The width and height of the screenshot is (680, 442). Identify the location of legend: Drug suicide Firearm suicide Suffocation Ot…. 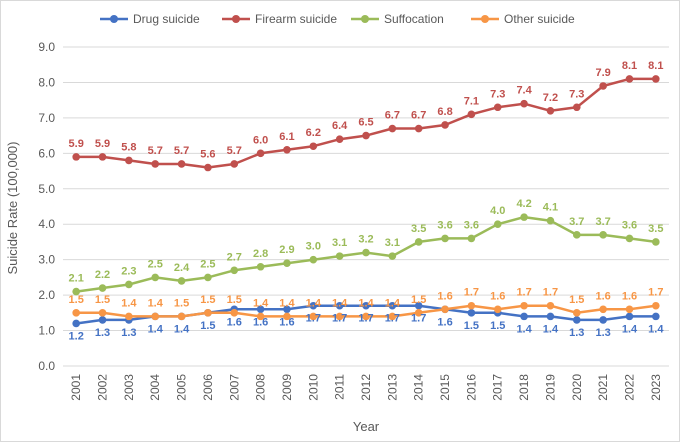
(337, 19).